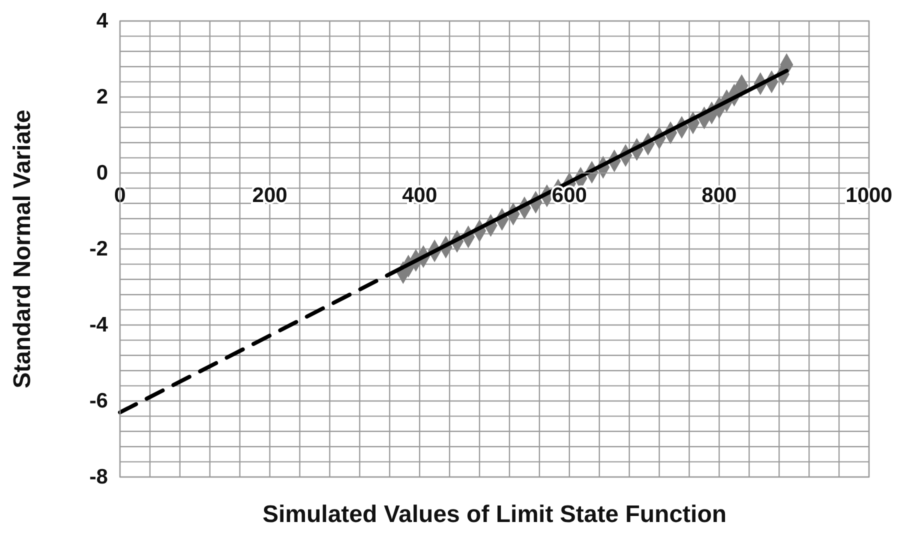  I want to click on y-tick-label: -6, so click(98, 401).